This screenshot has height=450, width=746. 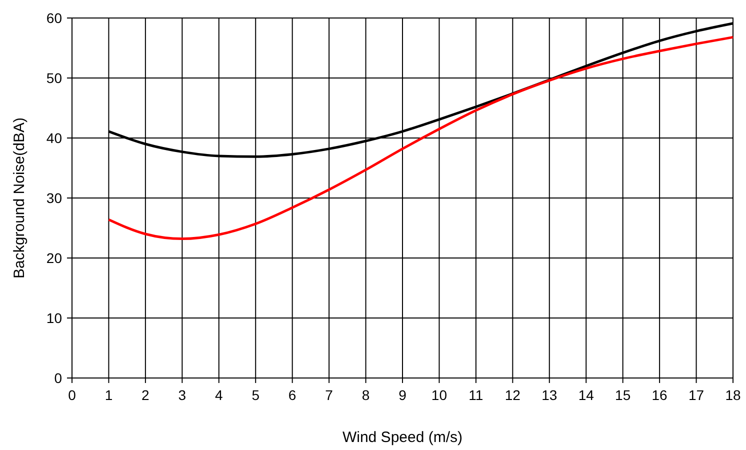 I want to click on y-tick-label: 50, so click(x=54, y=78).